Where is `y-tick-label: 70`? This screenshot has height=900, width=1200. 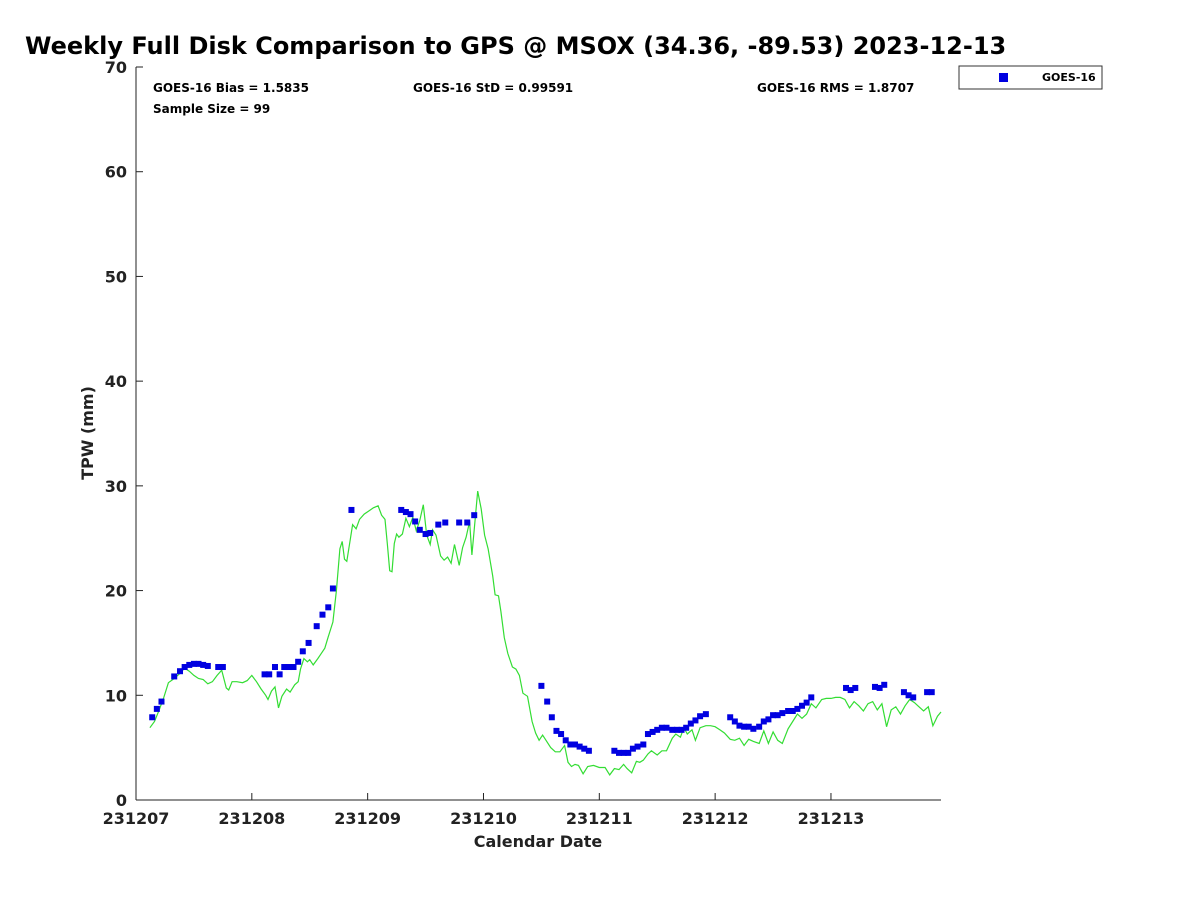 y-tick-label: 70 is located at coordinates (116, 67).